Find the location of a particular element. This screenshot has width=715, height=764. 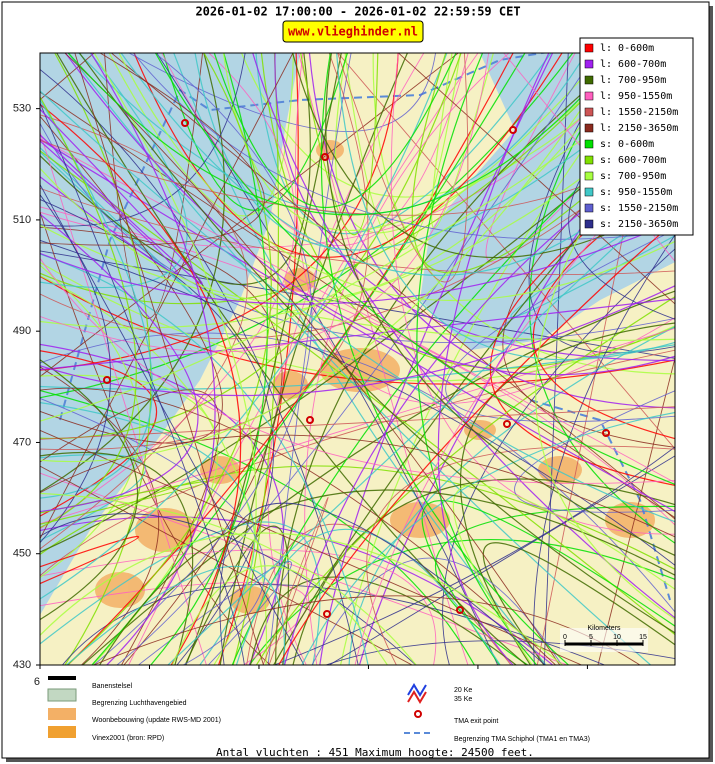

legend-label: l: 950-1550m is located at coordinates (636, 96).